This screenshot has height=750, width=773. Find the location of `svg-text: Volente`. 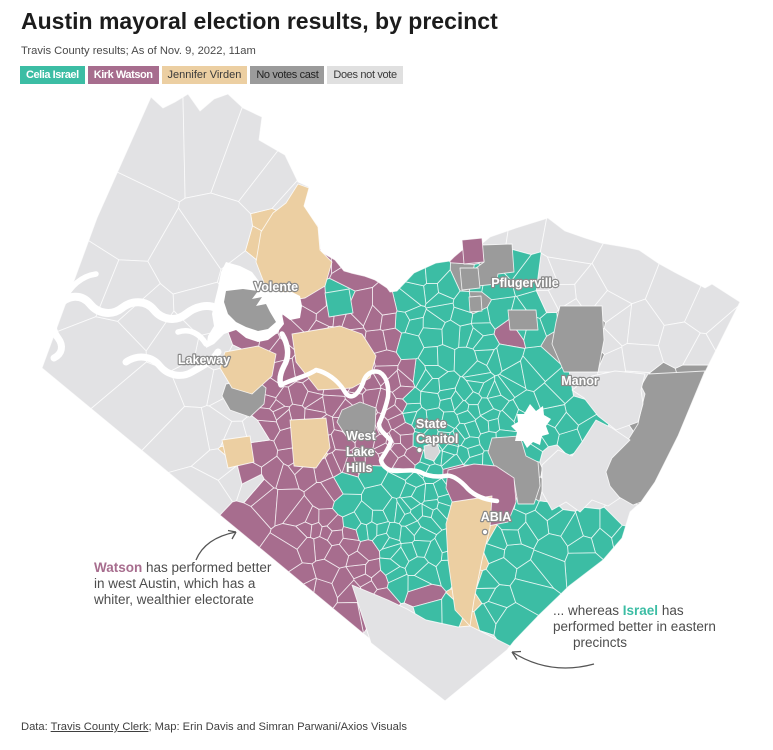

svg-text: Volente is located at coordinates (276, 287).